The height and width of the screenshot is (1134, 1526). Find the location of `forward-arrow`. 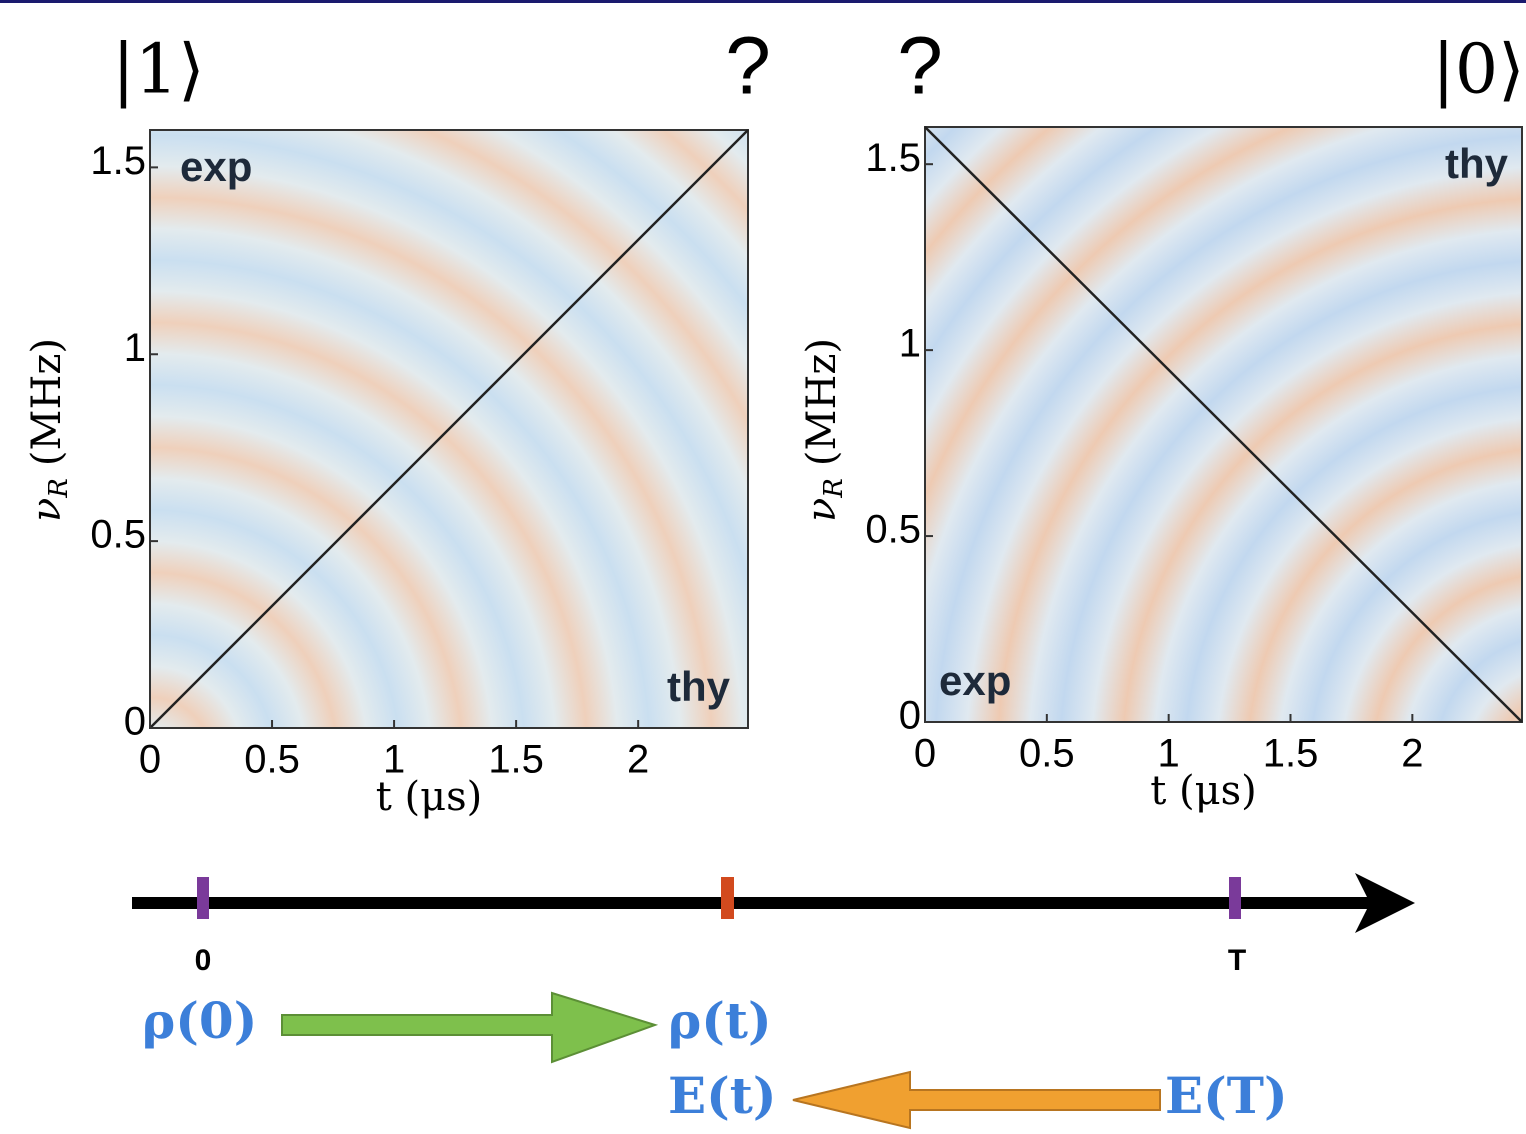

forward-arrow is located at coordinates (470, 1027).